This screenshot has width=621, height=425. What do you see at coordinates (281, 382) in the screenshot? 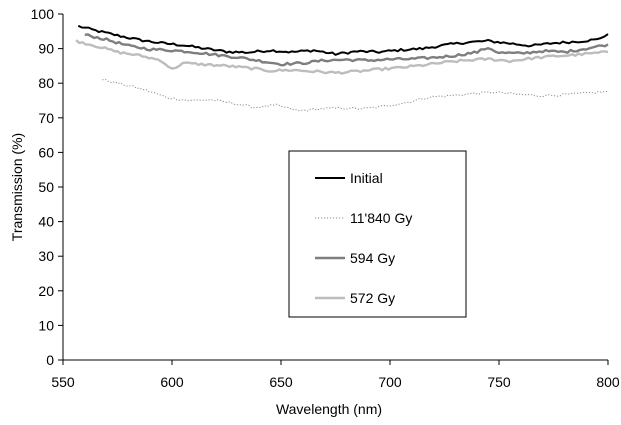
I see `x-tick-label: 650` at bounding box center [281, 382].